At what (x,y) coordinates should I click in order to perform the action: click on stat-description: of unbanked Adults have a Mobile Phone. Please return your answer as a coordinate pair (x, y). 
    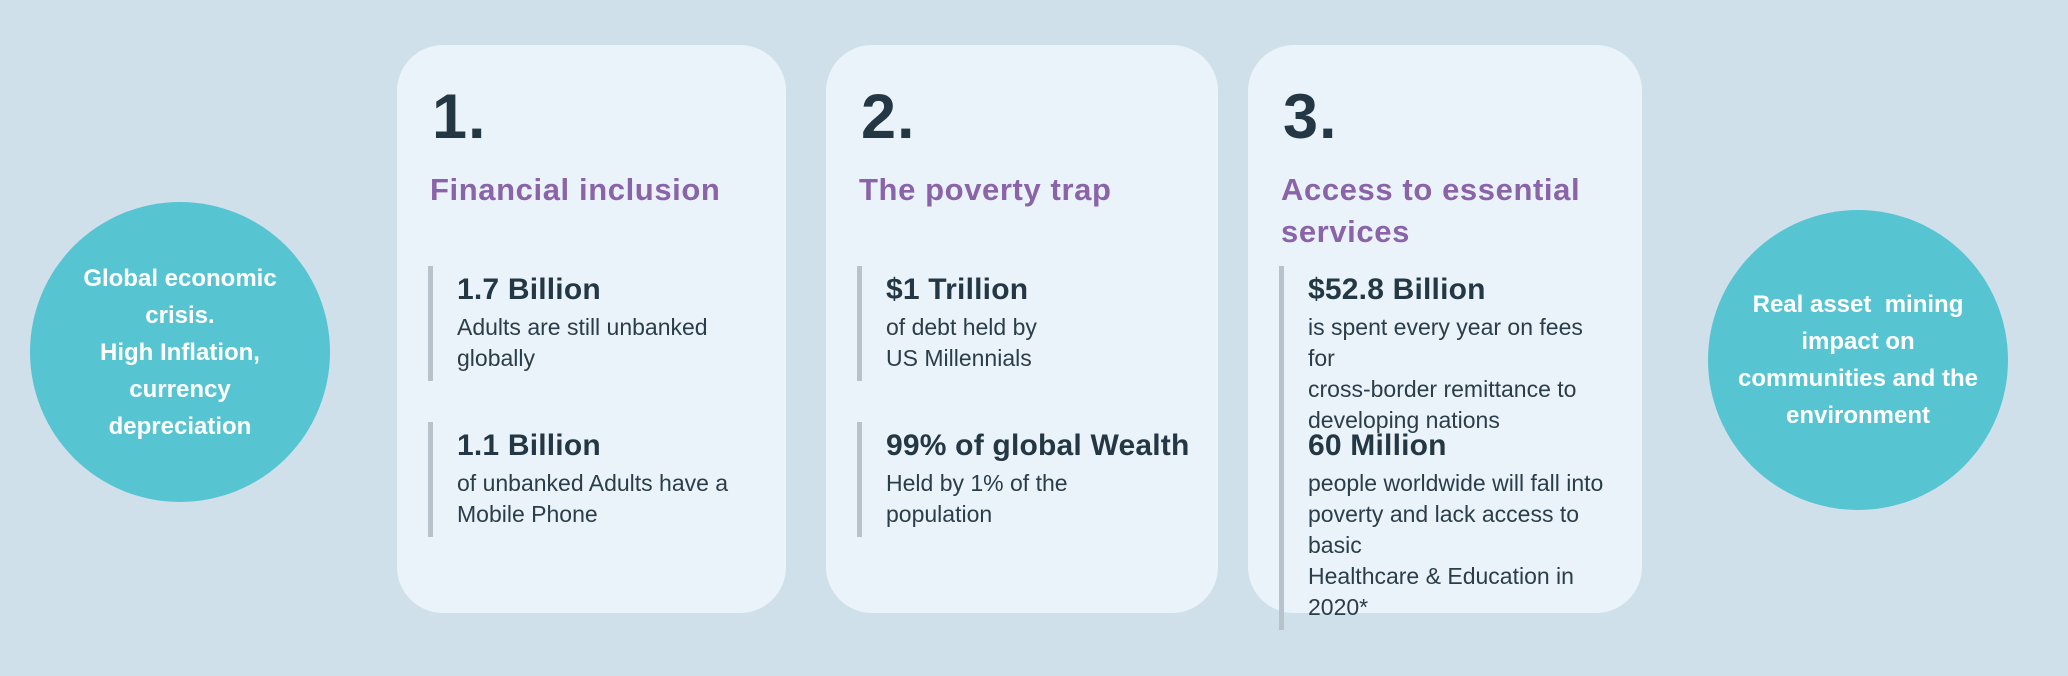
    Looking at the image, I should click on (593, 498).